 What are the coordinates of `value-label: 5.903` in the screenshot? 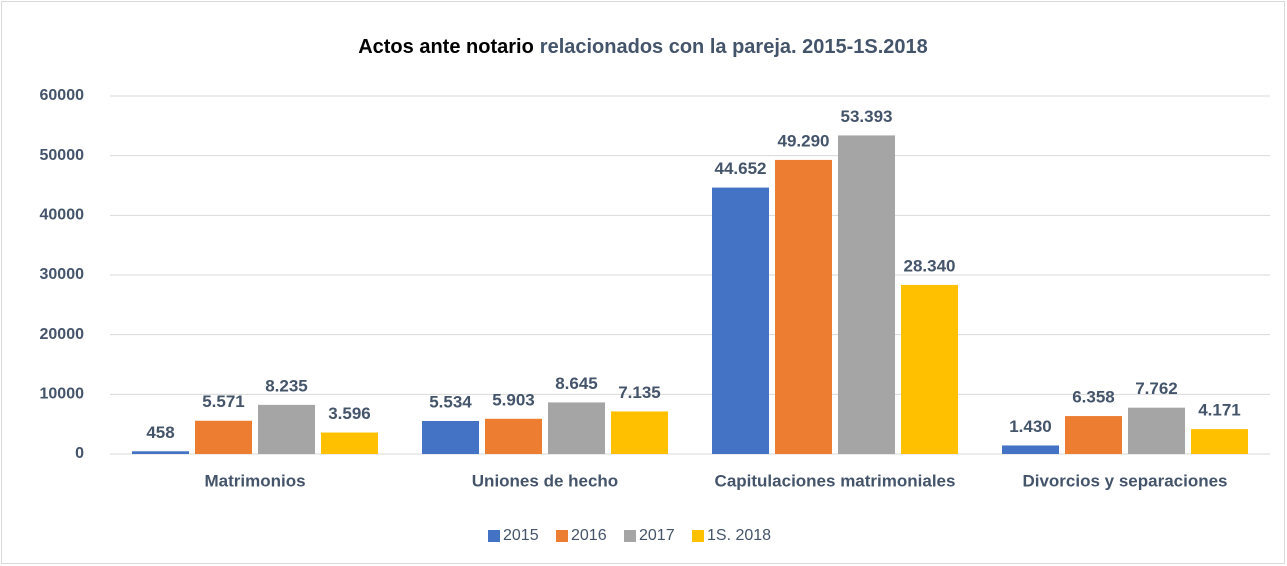 It's located at (513, 399).